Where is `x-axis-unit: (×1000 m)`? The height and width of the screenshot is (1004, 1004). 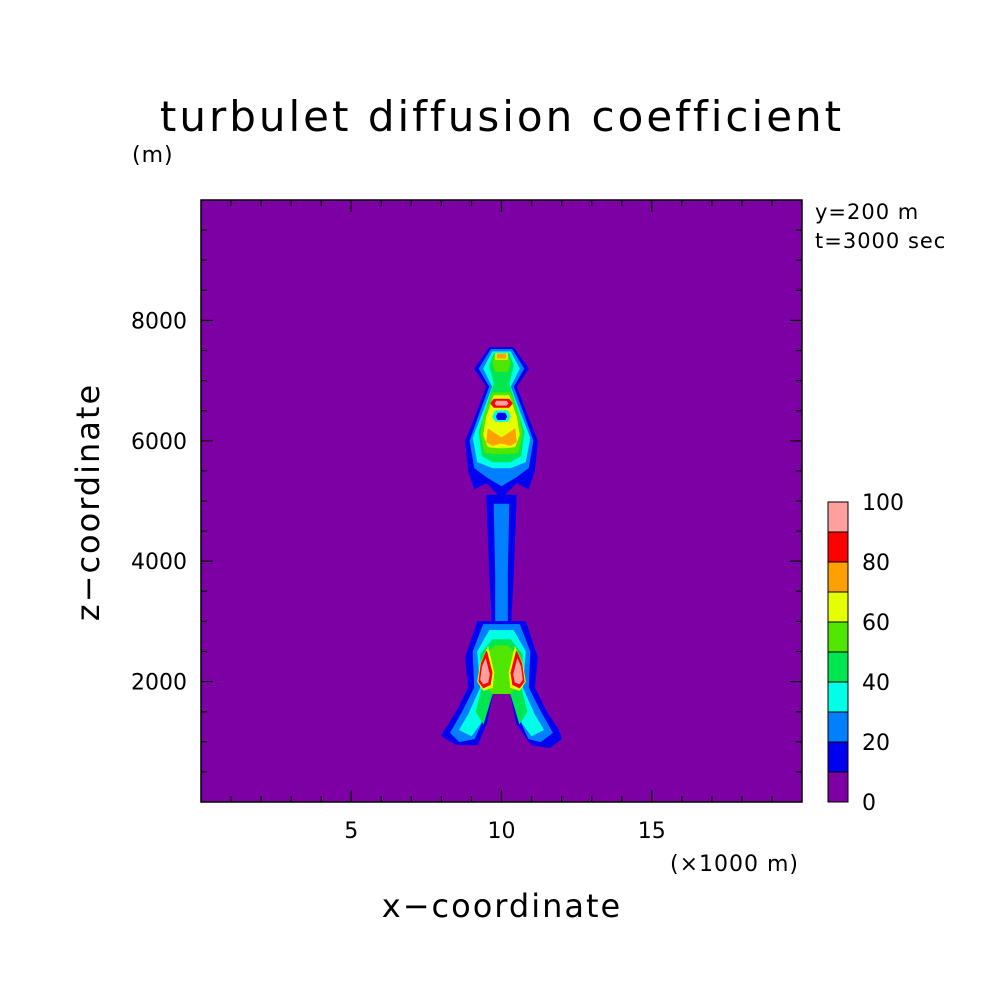 x-axis-unit: (×1000 m) is located at coordinates (735, 864).